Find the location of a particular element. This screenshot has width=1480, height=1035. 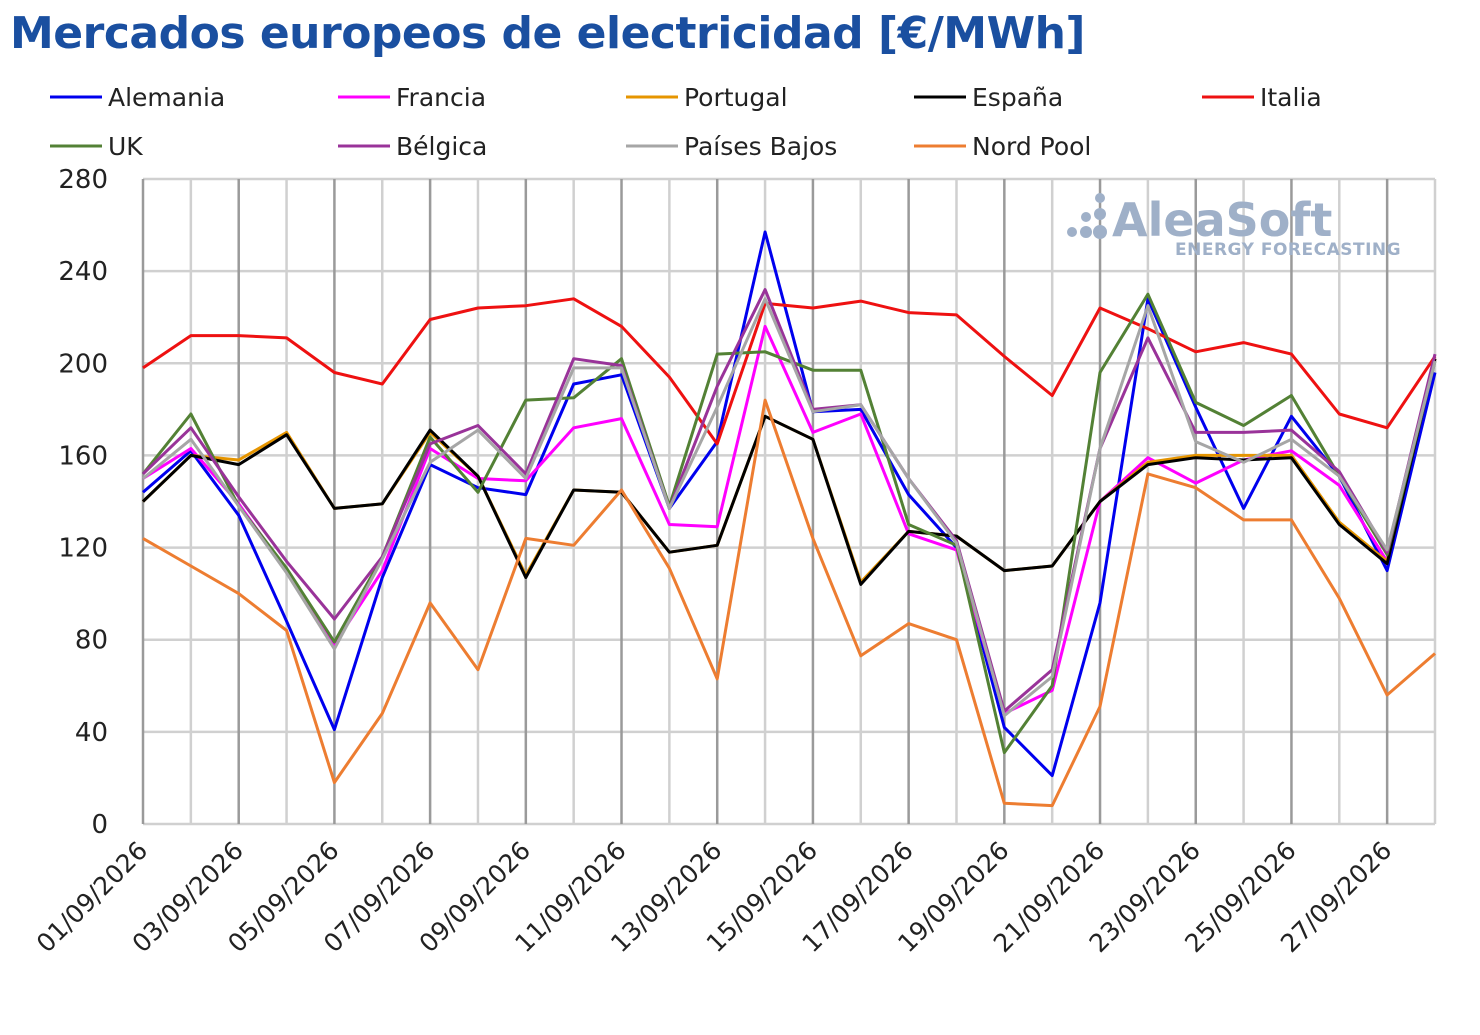

y-tick-label: 80 is located at coordinates (91, 641).